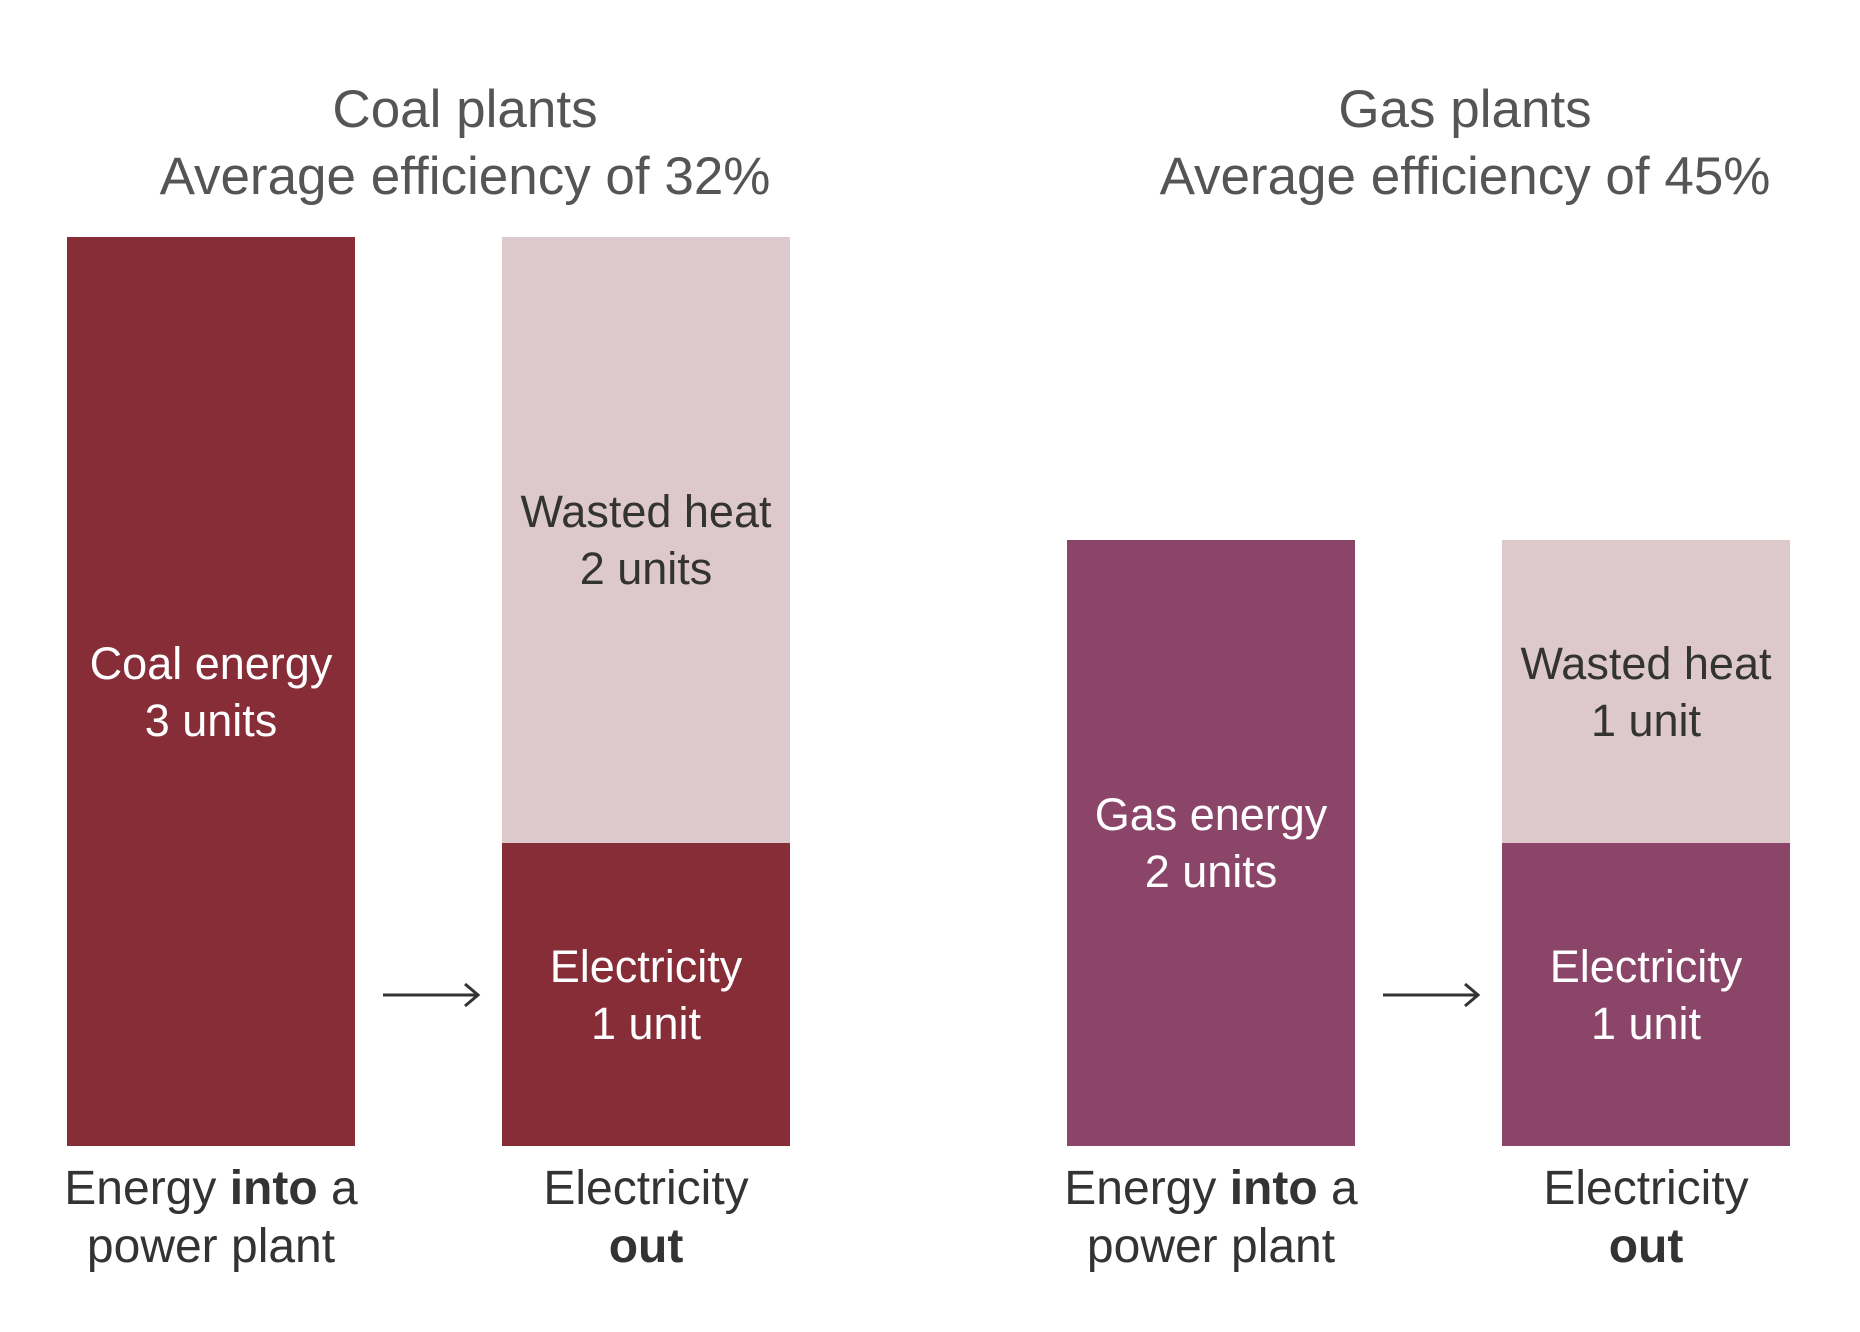 This screenshot has width=1860, height=1332. What do you see at coordinates (1465, 109) in the screenshot?
I see `gas-title: Gas plants` at bounding box center [1465, 109].